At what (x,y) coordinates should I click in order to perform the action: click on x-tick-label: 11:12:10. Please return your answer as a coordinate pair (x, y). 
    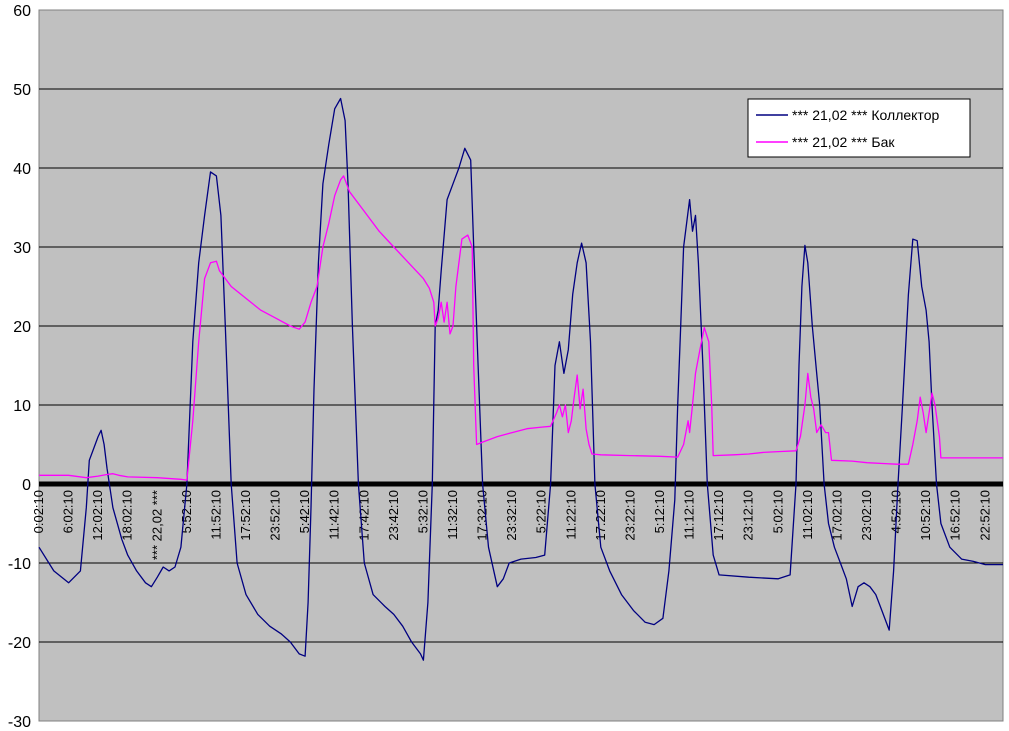
    Looking at the image, I should click on (689, 515).